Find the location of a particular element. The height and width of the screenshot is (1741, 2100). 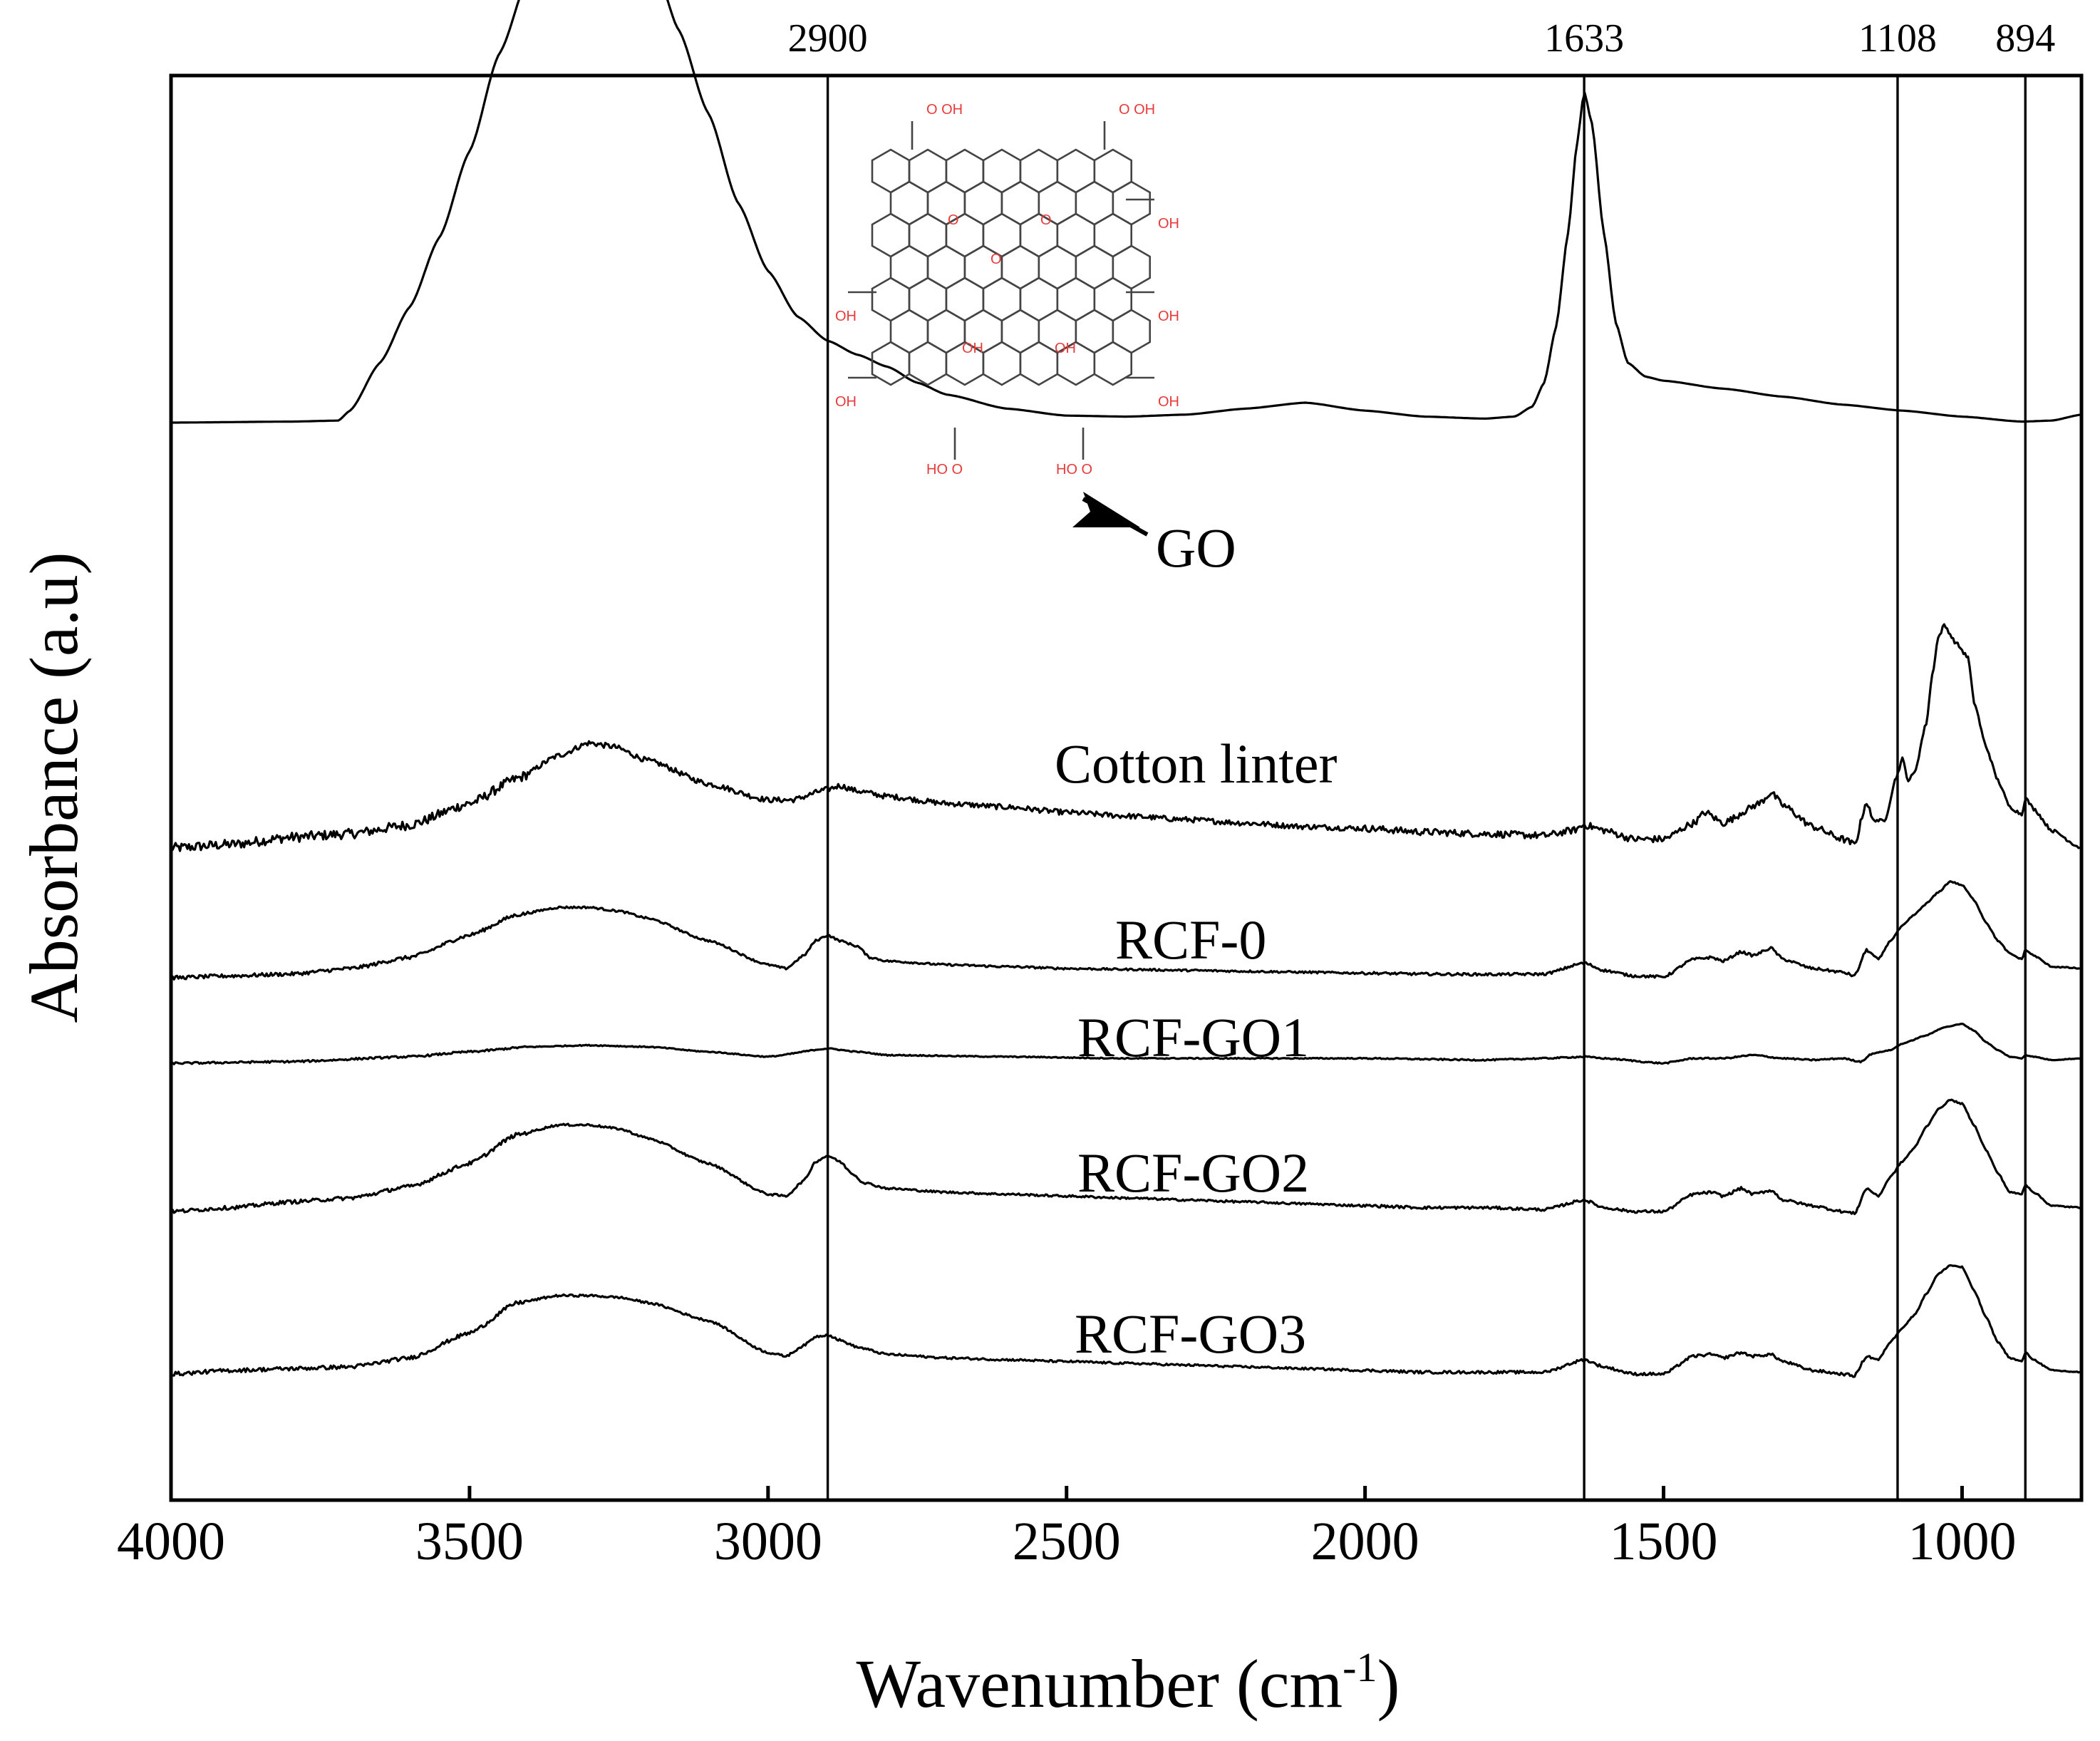

inset-hexagon-lattice is located at coordinates (1011, 267).